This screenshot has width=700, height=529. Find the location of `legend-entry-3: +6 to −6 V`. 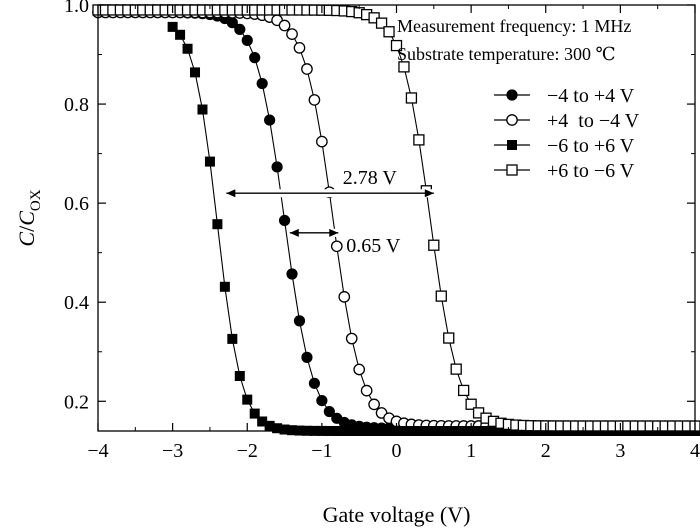

legend-entry-3: +6 to −6 V is located at coordinates (564, 171).